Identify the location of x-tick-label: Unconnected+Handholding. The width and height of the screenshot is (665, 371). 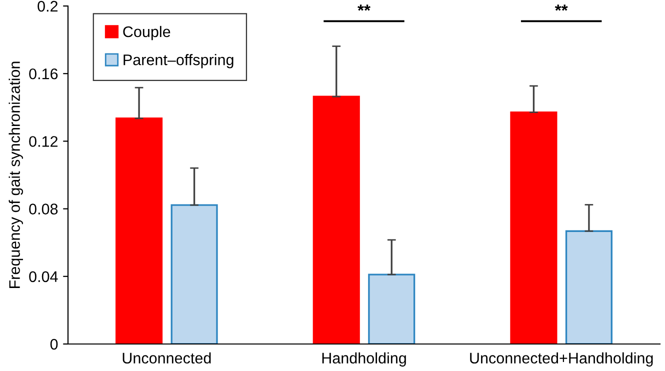
(561, 359).